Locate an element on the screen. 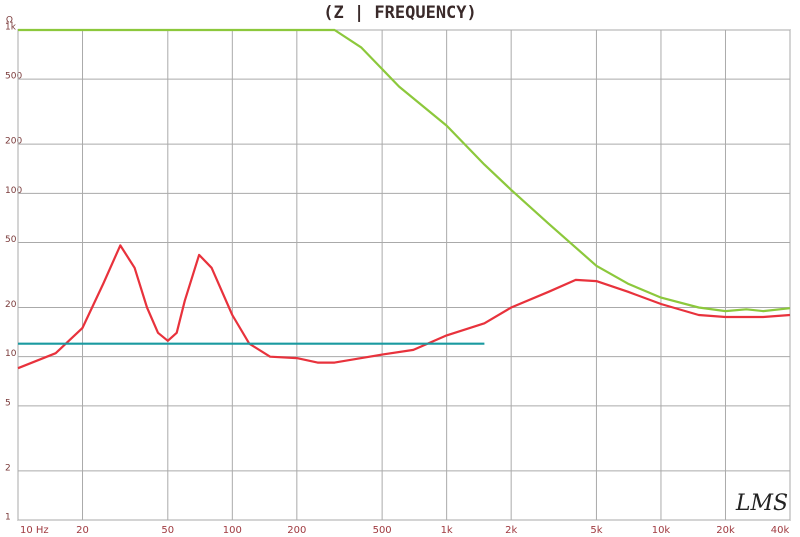 The width and height of the screenshot is (800, 537). x-tick-label: 50 is located at coordinates (167, 530).